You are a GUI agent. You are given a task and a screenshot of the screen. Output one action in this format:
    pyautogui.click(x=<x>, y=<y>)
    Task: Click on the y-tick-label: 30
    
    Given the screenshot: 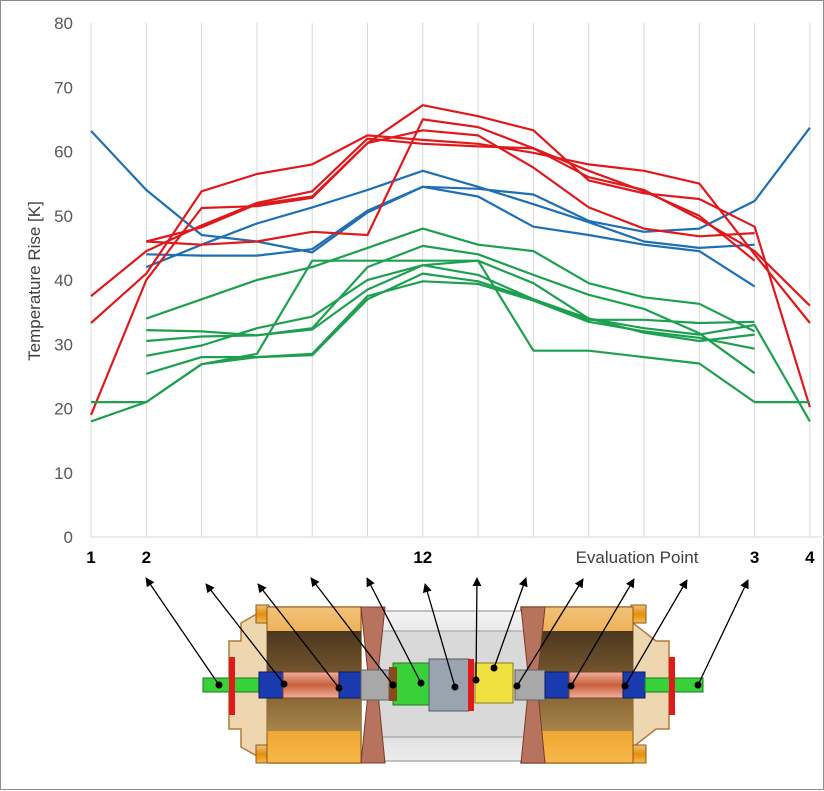 What is the action you would take?
    pyautogui.click(x=63, y=344)
    